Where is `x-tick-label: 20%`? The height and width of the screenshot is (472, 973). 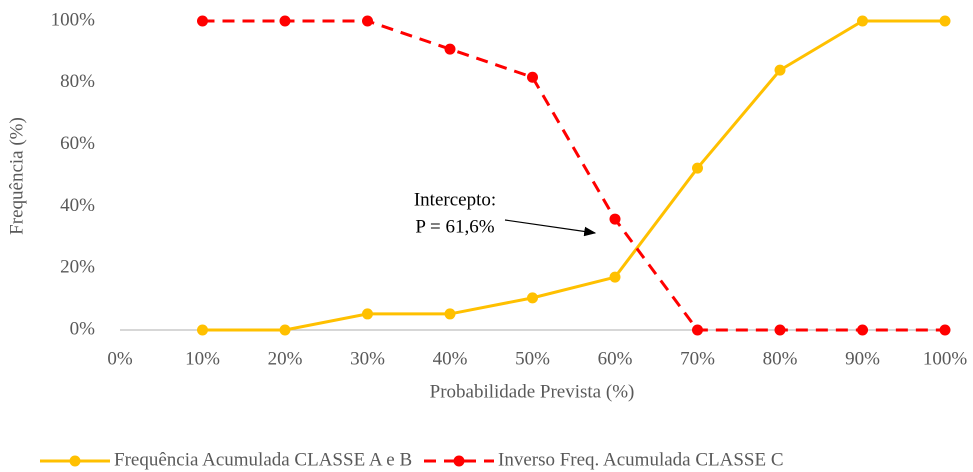
x-tick-label: 20% is located at coordinates (285, 358).